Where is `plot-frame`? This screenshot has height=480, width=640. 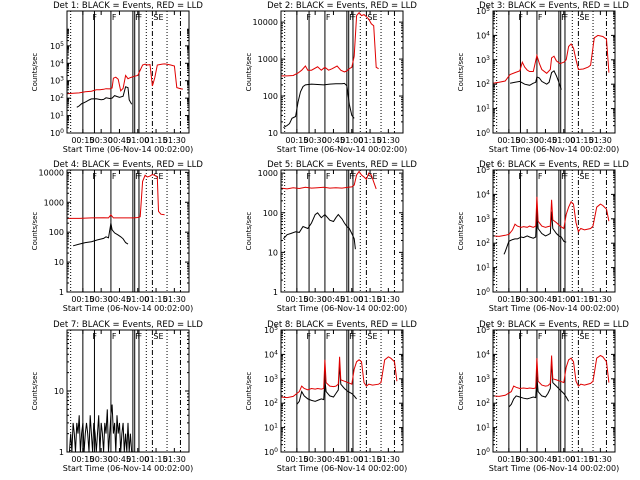 plot-frame is located at coordinates (128, 72).